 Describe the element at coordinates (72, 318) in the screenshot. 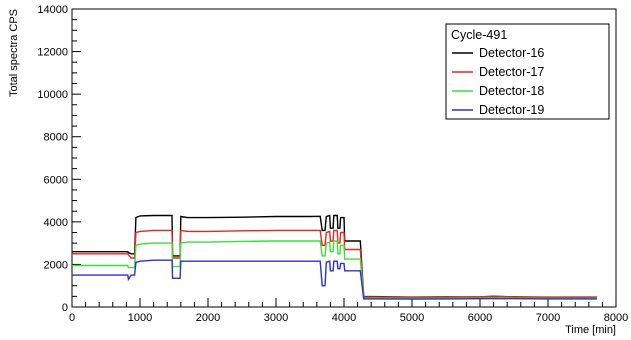

I see `x-tick-label: 0` at that location.